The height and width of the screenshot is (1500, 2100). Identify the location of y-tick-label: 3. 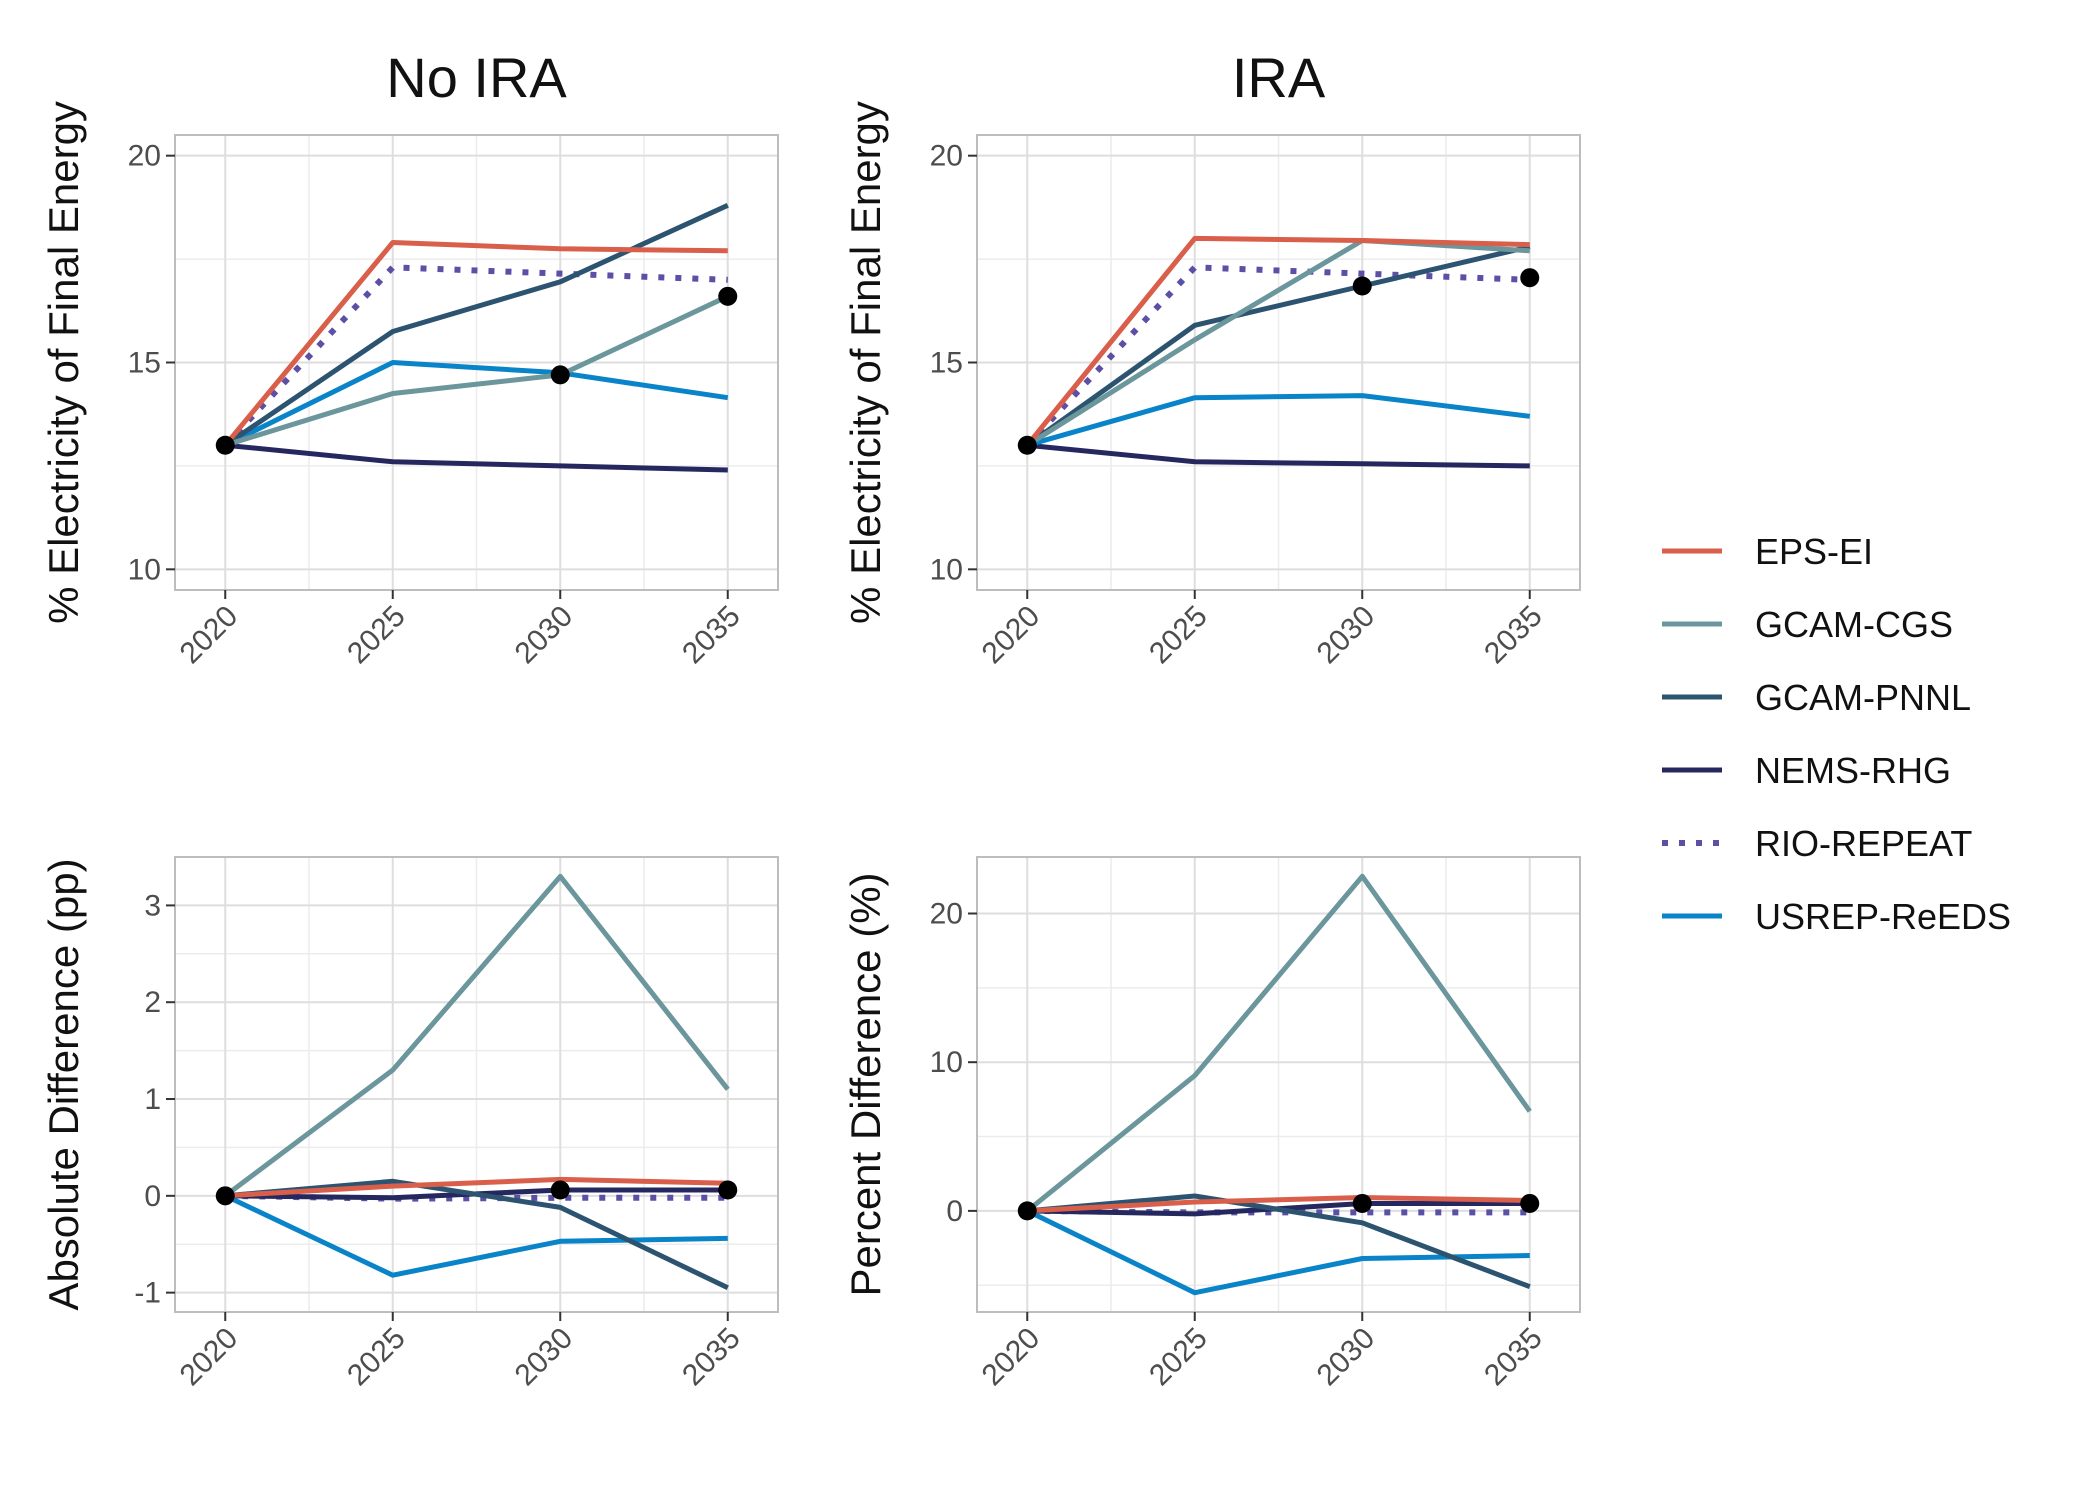
(152, 905).